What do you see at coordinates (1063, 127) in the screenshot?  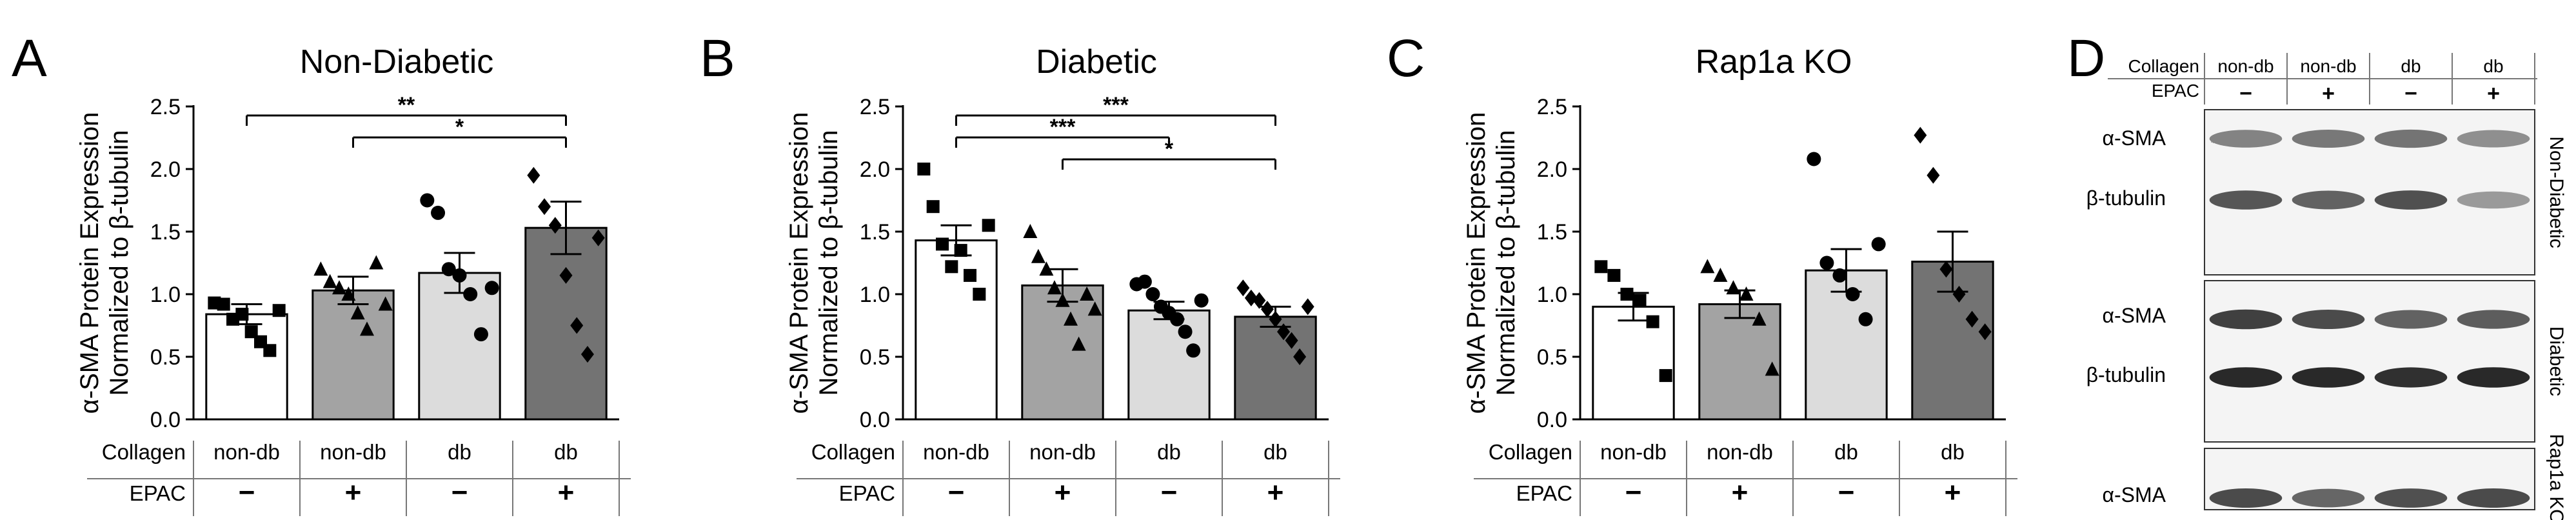 I see `sig-label: ***` at bounding box center [1063, 127].